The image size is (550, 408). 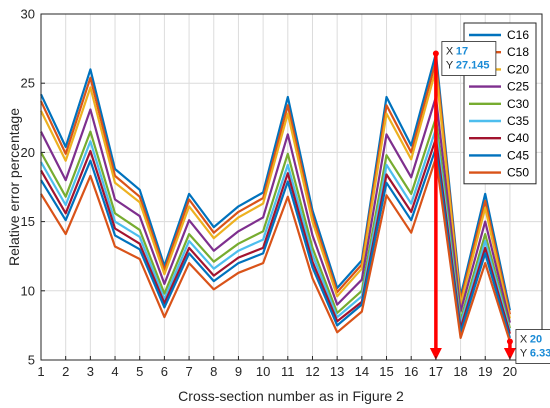 What do you see at coordinates (28, 14) in the screenshot?
I see `y-tick-label: 30` at bounding box center [28, 14].